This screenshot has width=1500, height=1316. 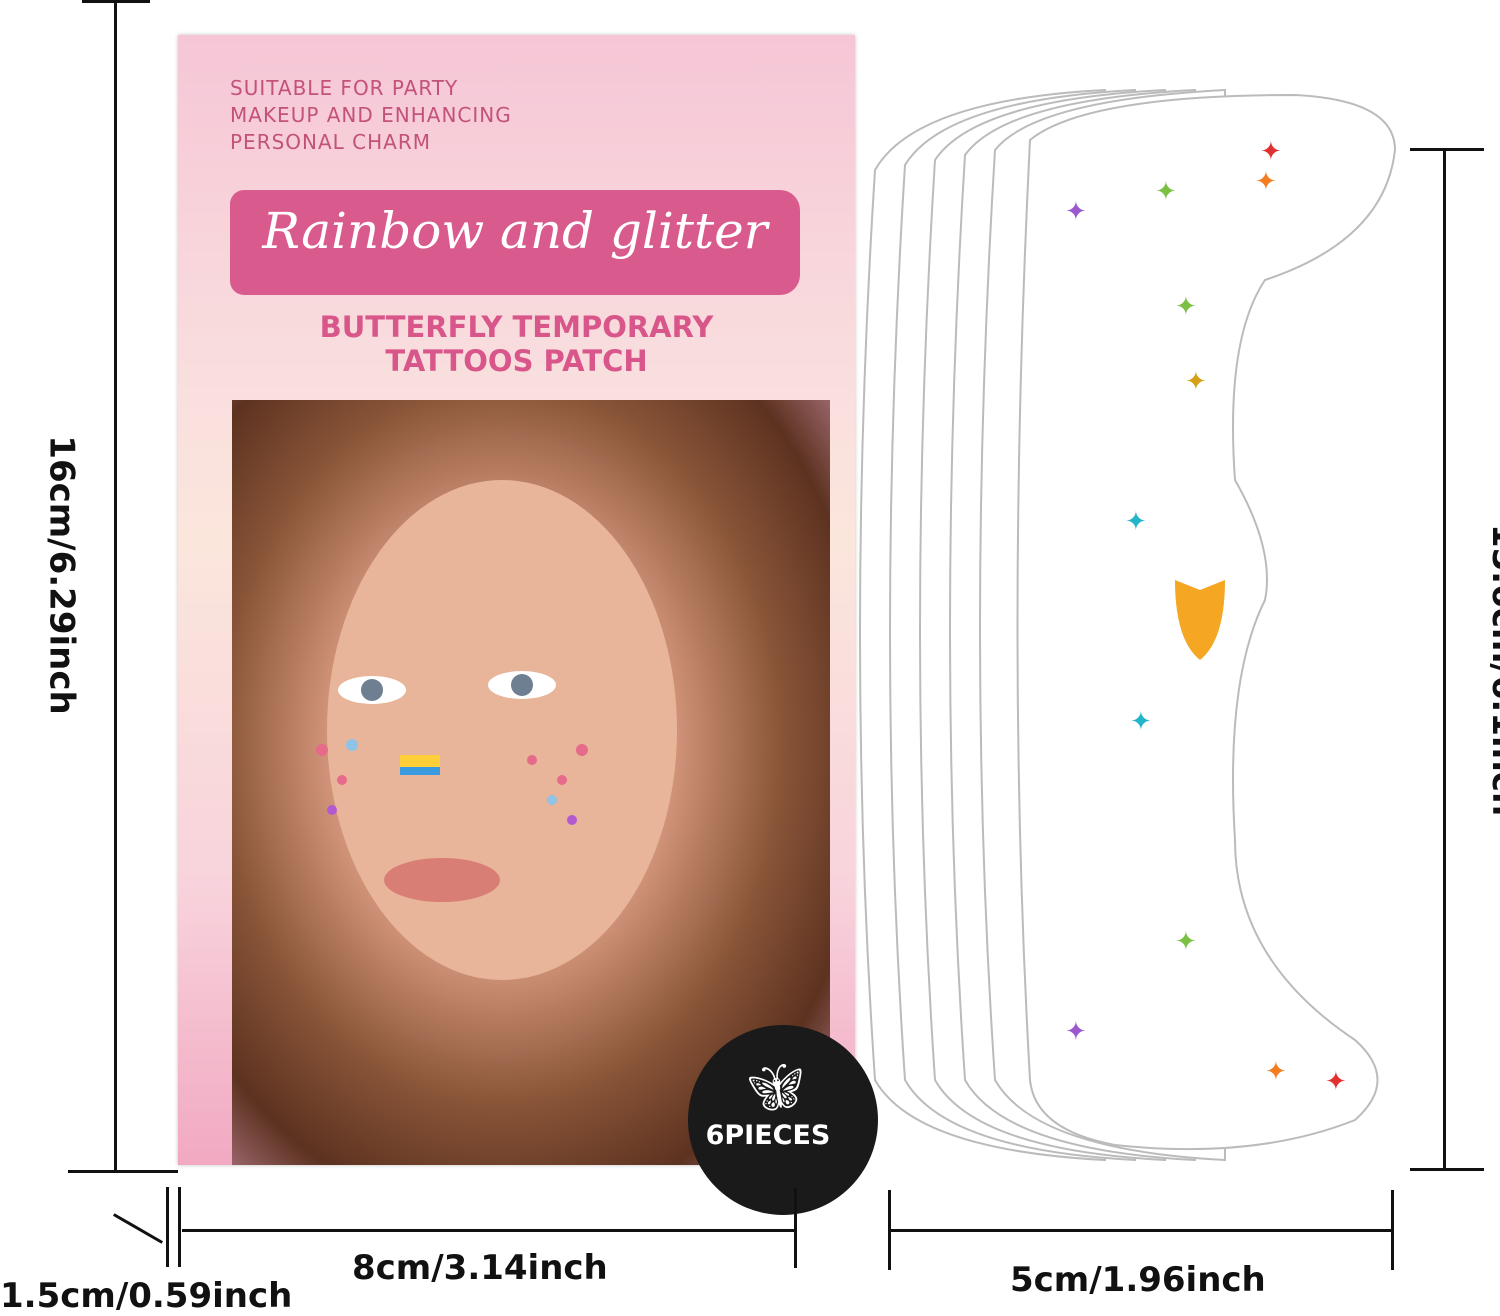 I want to click on box-width-label: 8cm/3.14inch, so click(x=480, y=1268).